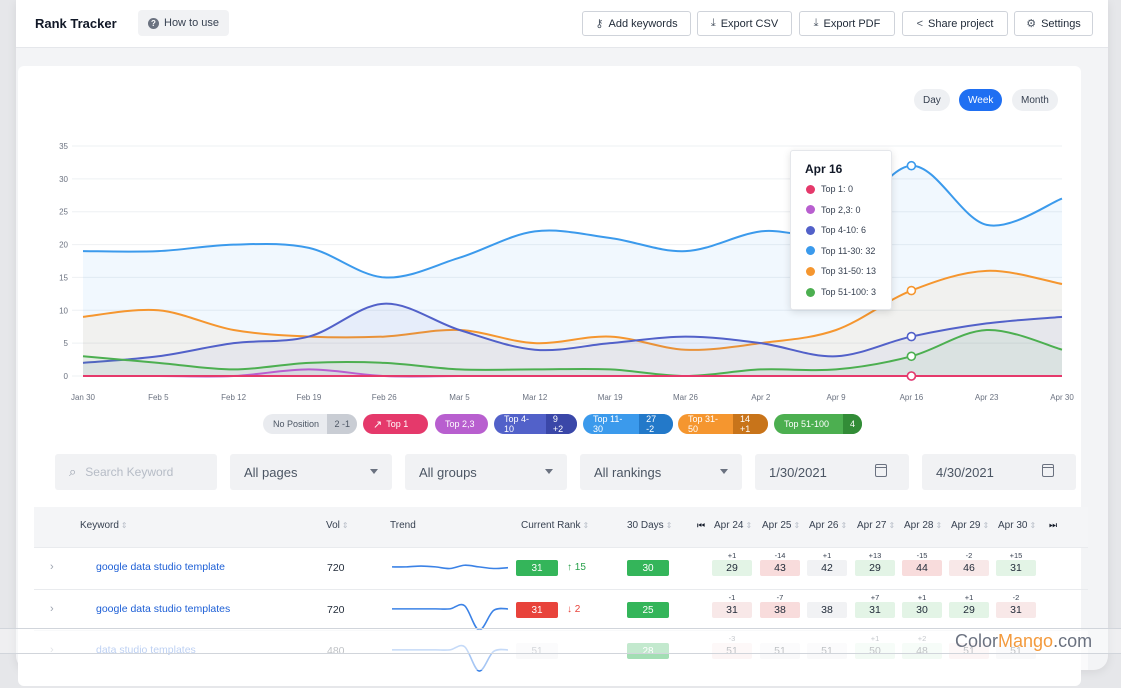 Image resolution: width=1121 pixels, height=688 pixels. What do you see at coordinates (560, 641) in the screenshot?
I see `watermark-band` at bounding box center [560, 641].